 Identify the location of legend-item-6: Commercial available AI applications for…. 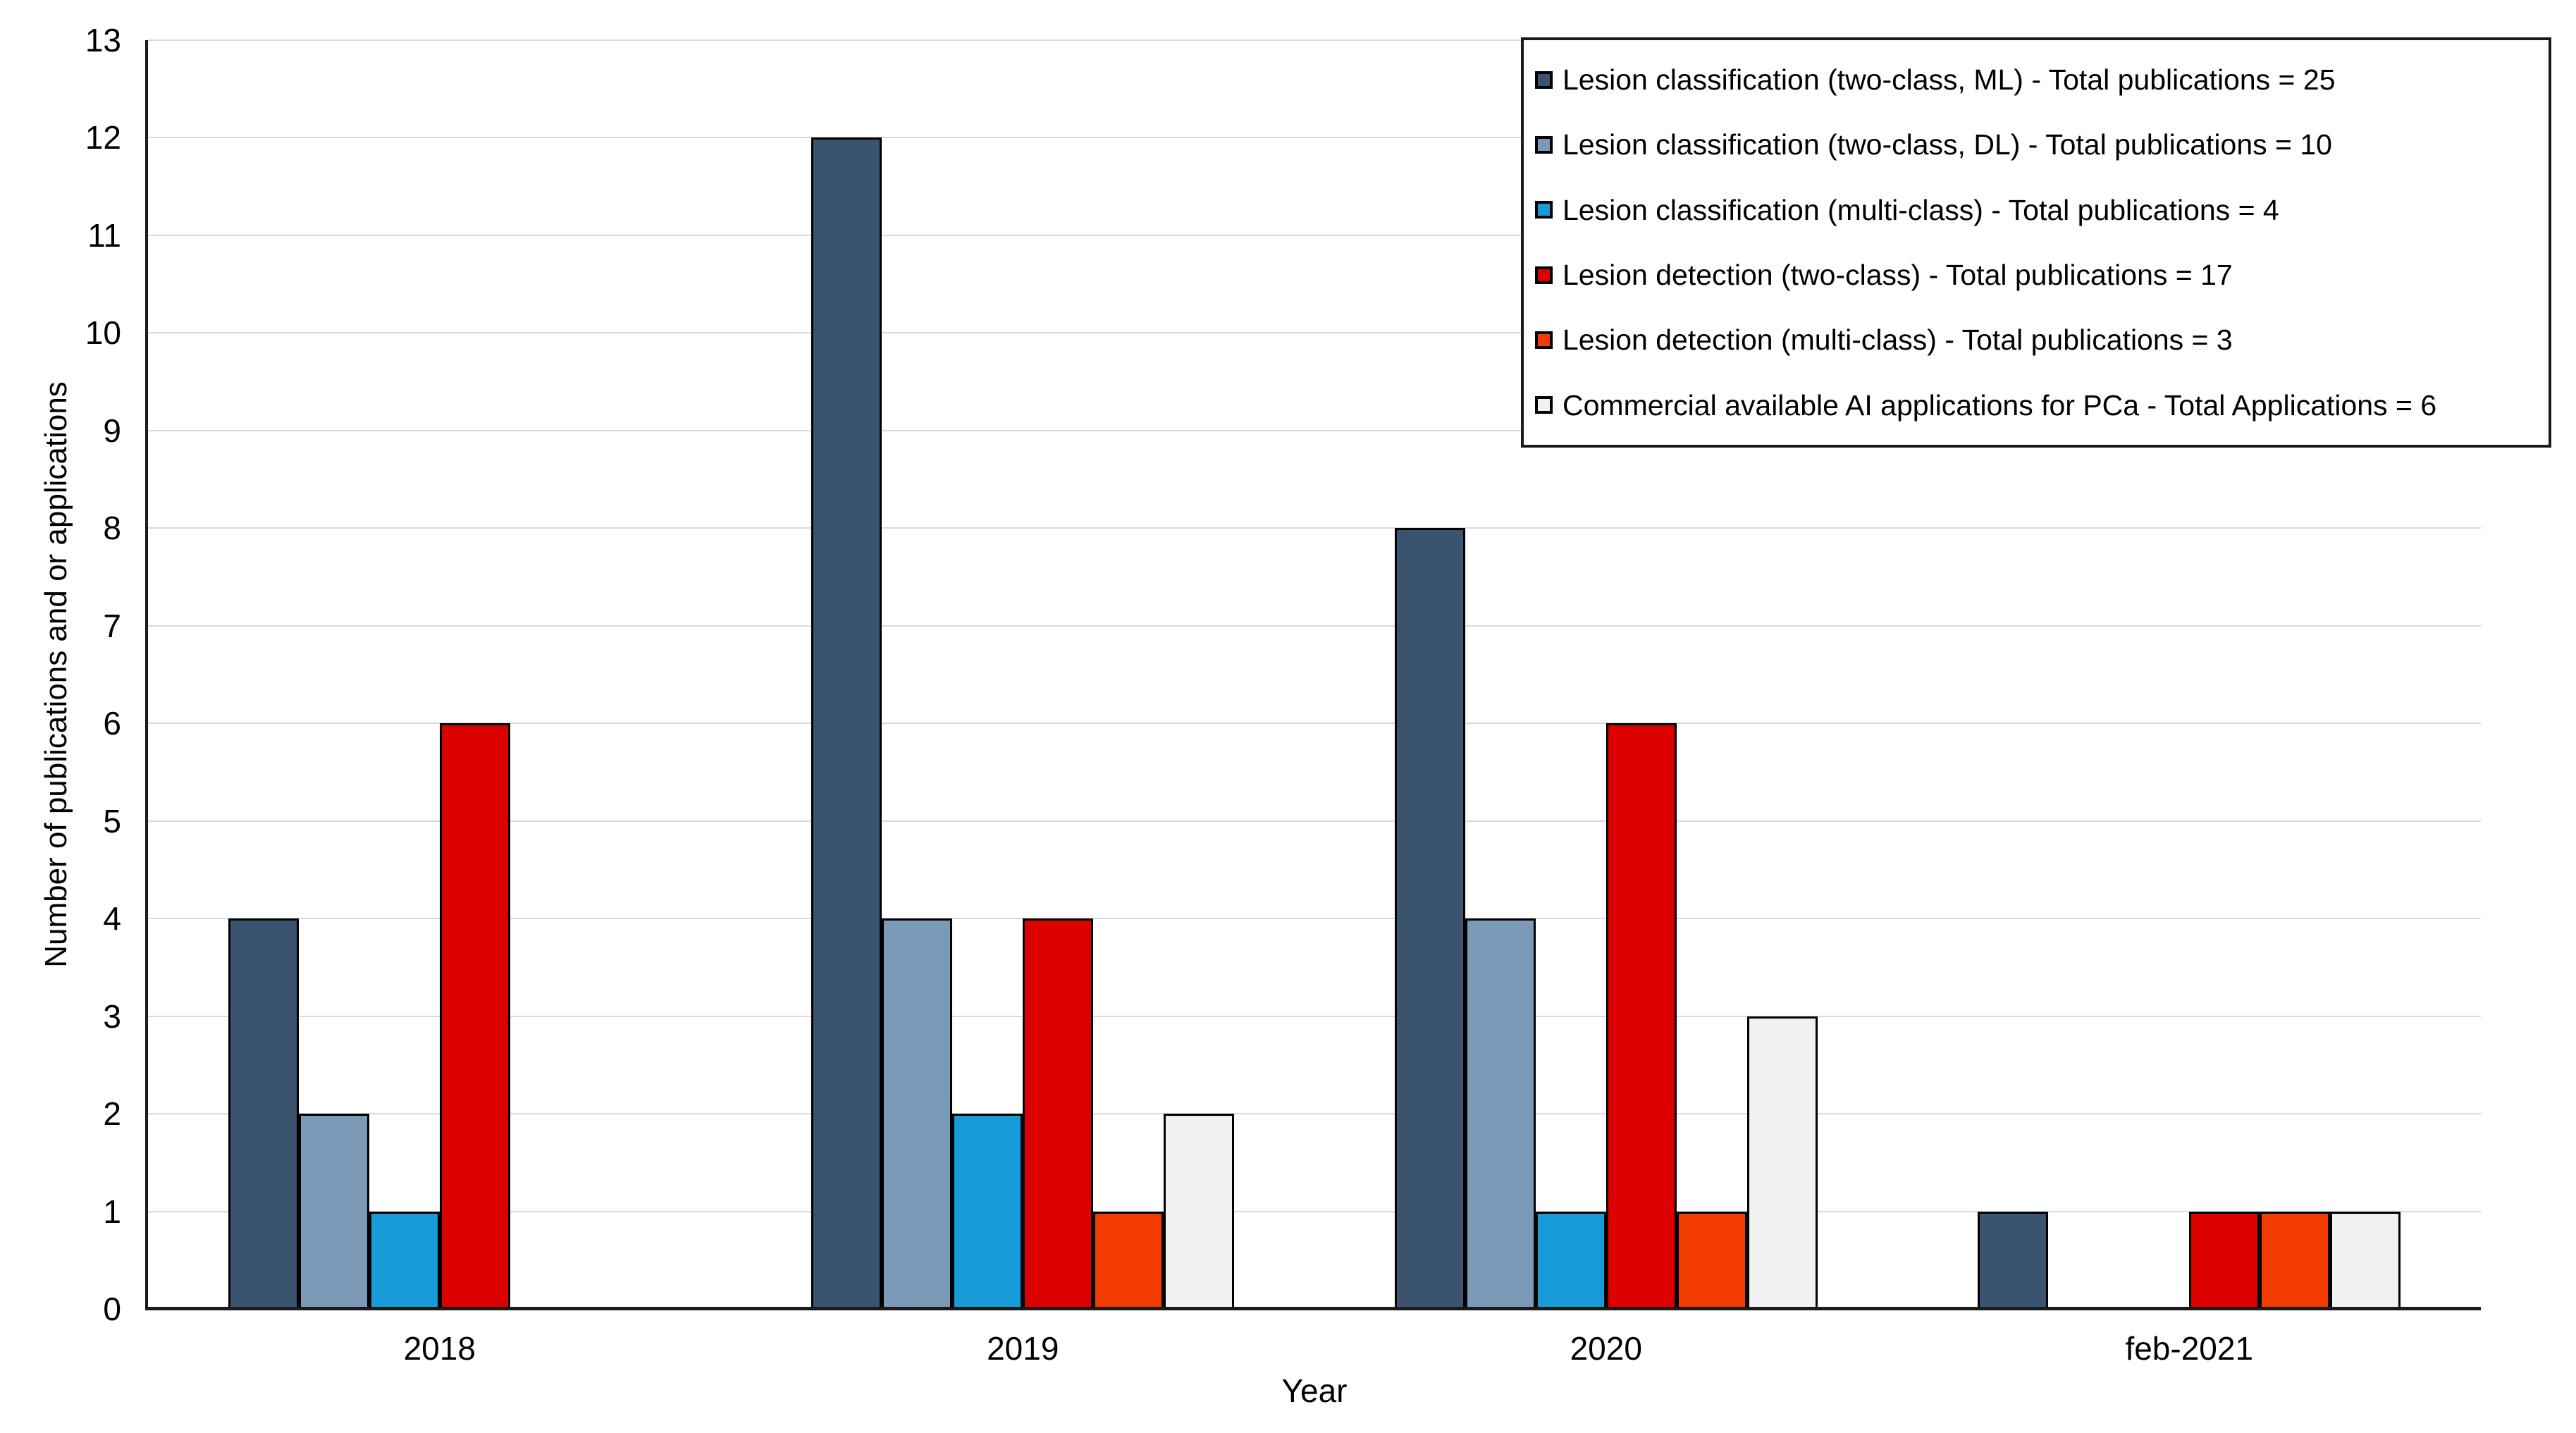
(2039, 405).